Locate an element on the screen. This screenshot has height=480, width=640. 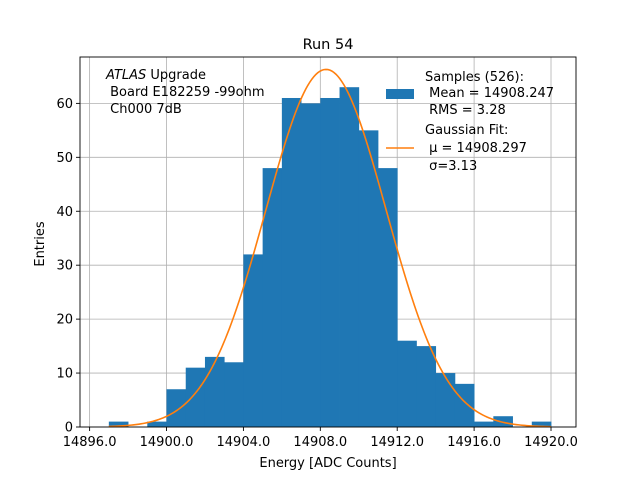
legend-hist-line-2: Mean = 14908.247 is located at coordinates (489, 93).